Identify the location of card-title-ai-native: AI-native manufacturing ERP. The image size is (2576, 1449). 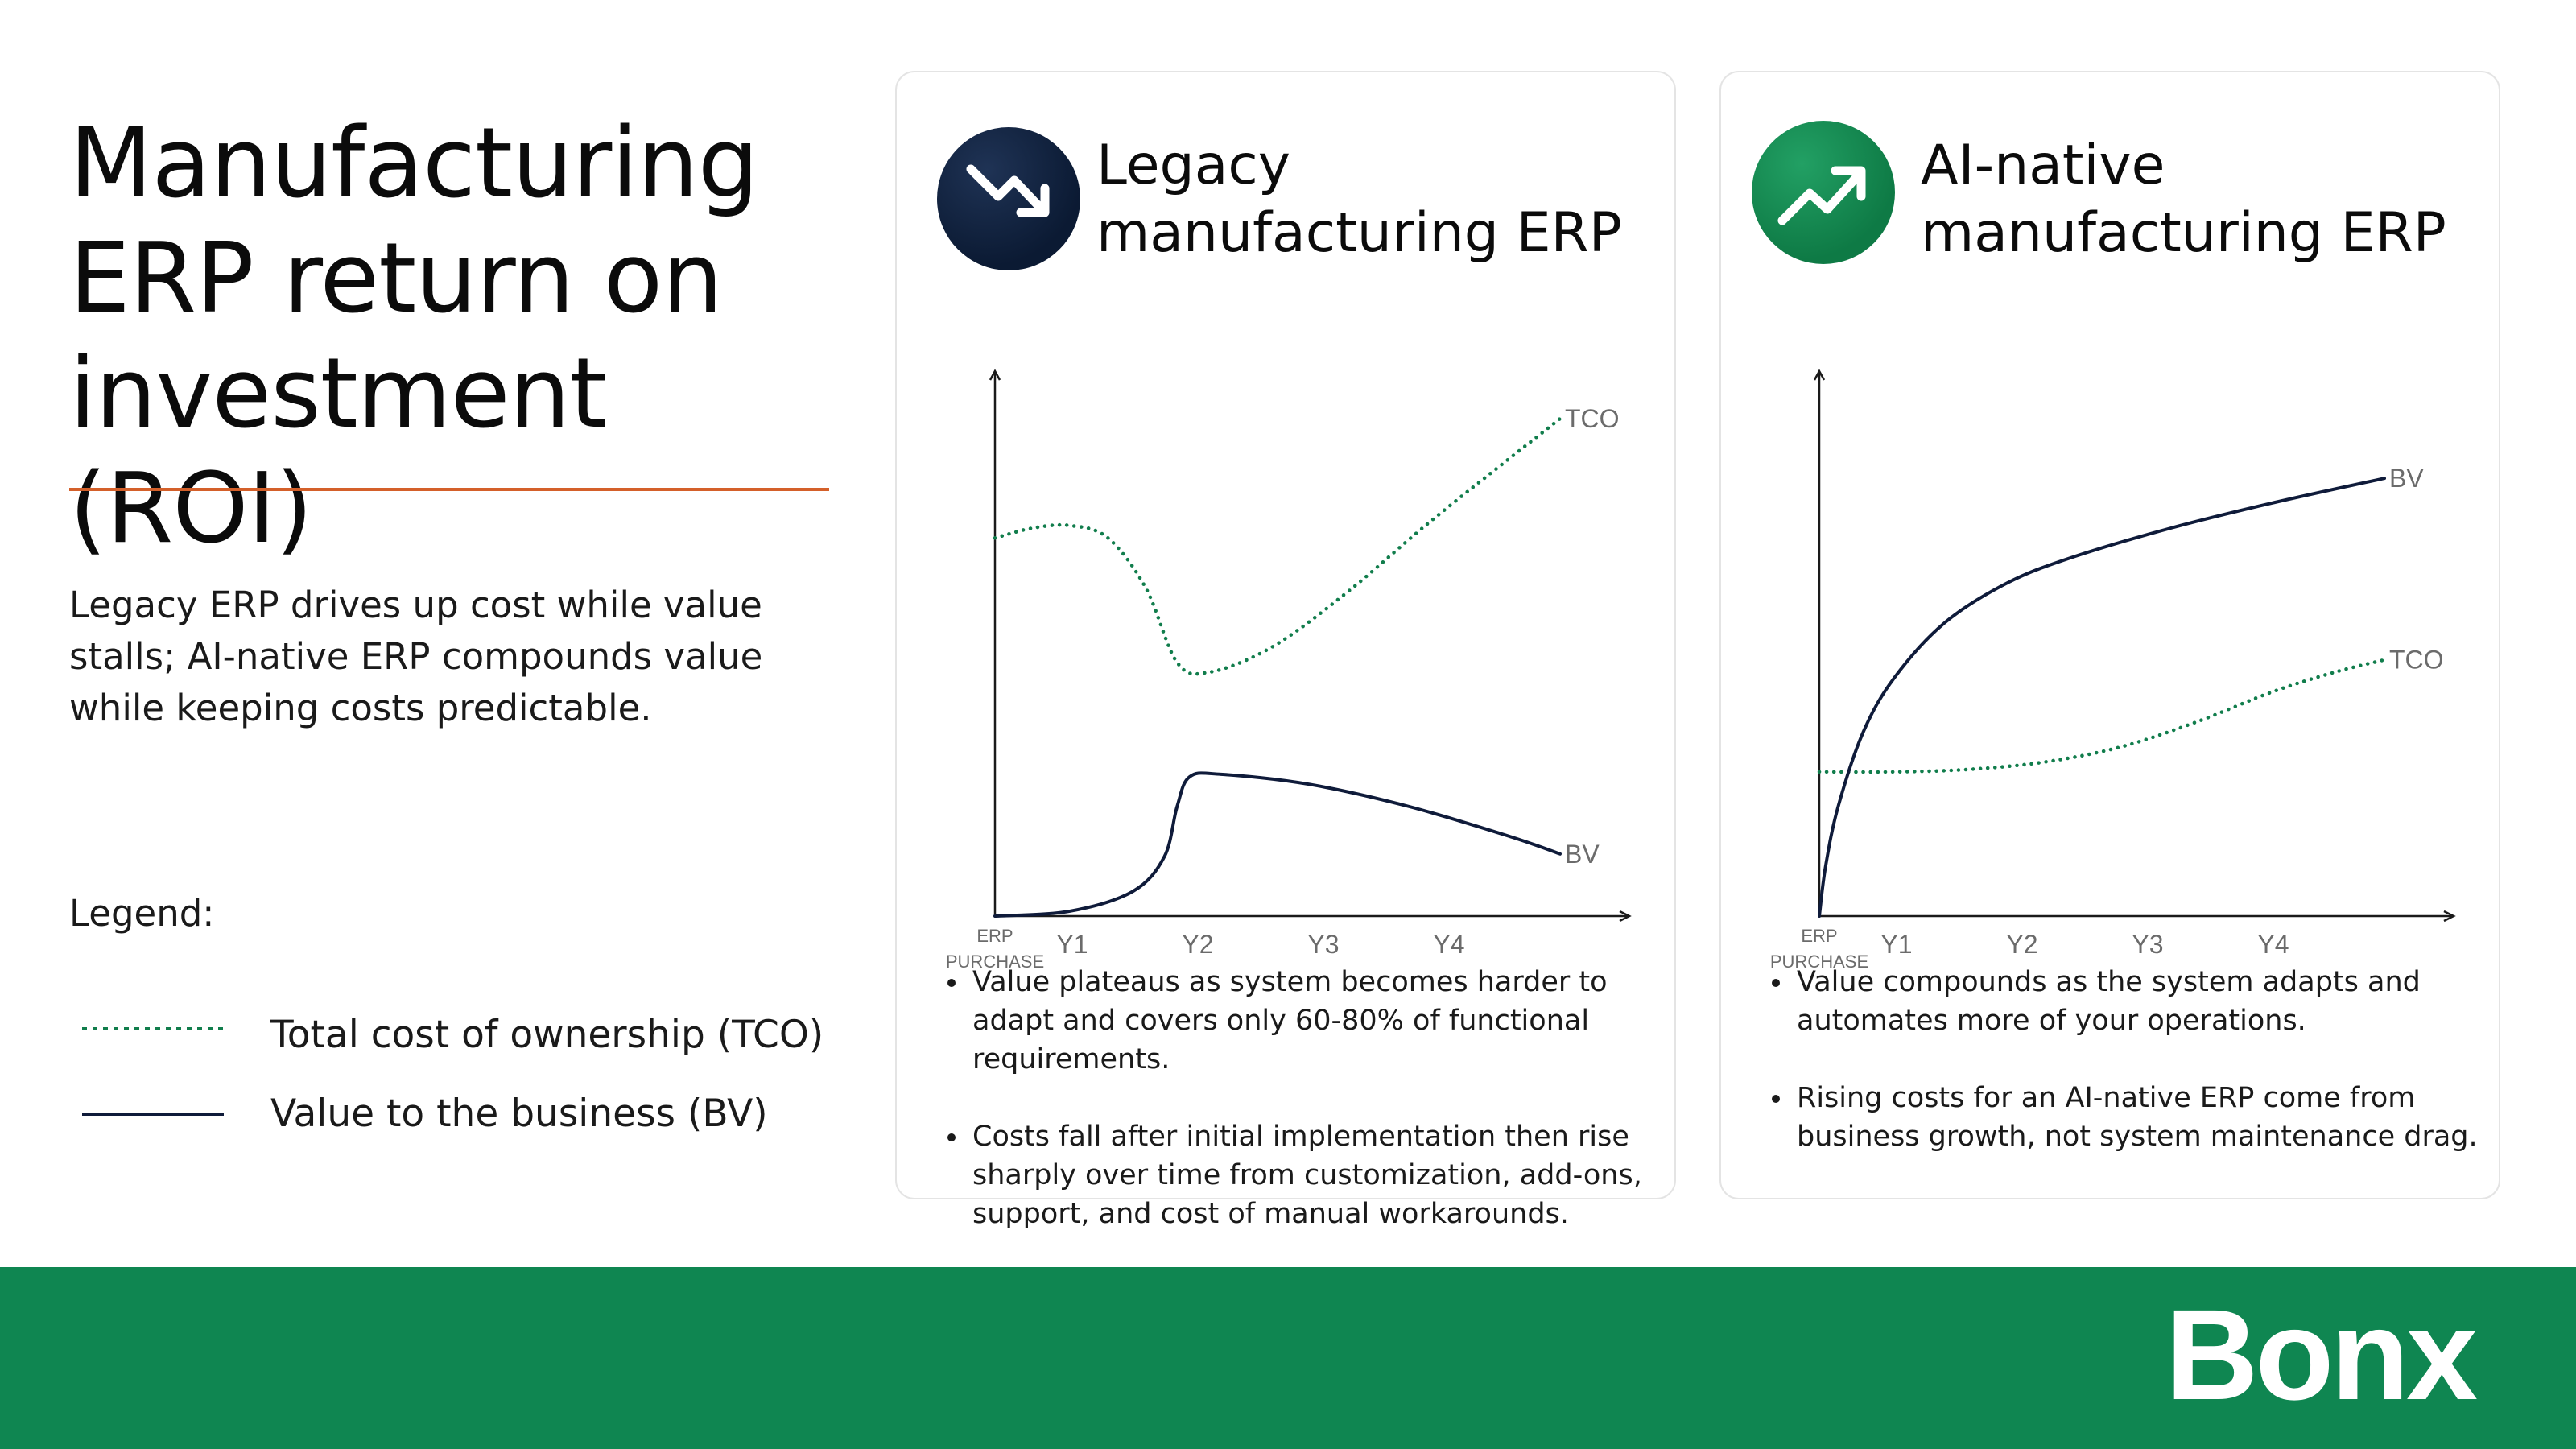
(2202, 199).